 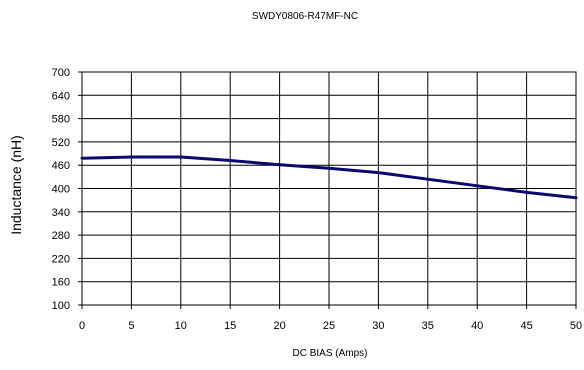 What do you see at coordinates (61, 259) in the screenshot?
I see `y-tick-label: 220` at bounding box center [61, 259].